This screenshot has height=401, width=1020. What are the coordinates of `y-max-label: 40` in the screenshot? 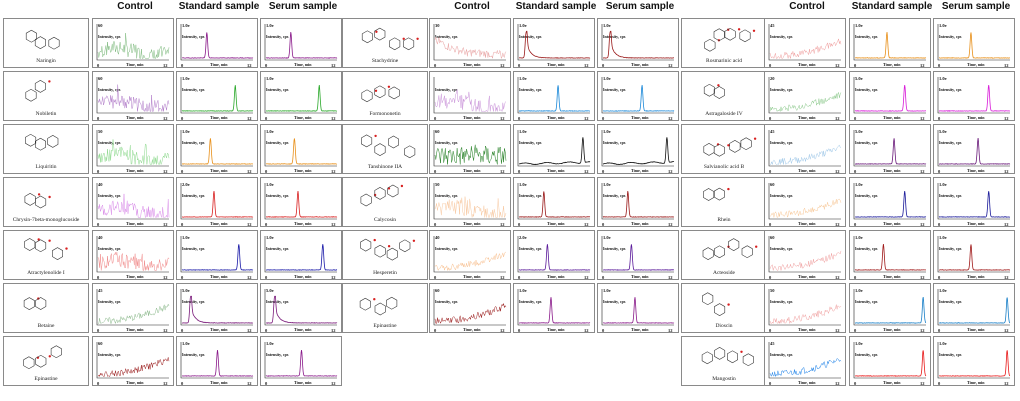 It's located at (100, 237).